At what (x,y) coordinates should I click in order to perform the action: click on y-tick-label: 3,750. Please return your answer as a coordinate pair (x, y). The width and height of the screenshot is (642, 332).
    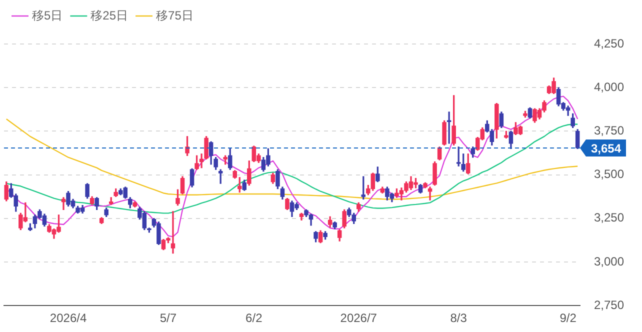
    Looking at the image, I should click on (609, 131).